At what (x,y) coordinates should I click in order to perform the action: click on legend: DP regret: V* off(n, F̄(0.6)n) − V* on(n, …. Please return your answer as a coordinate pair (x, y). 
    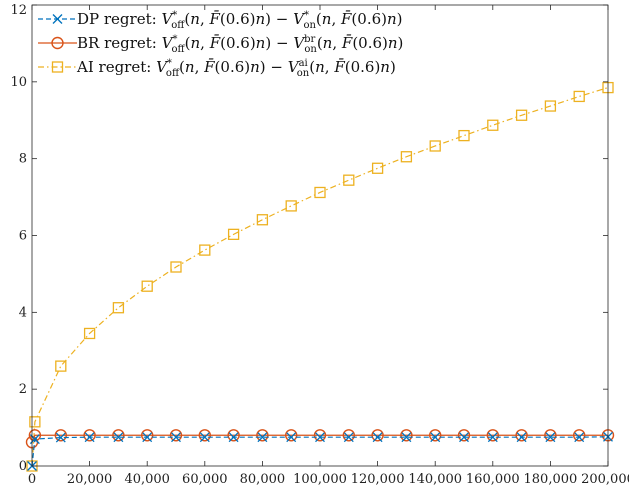
    Looking at the image, I should click on (220, 44).